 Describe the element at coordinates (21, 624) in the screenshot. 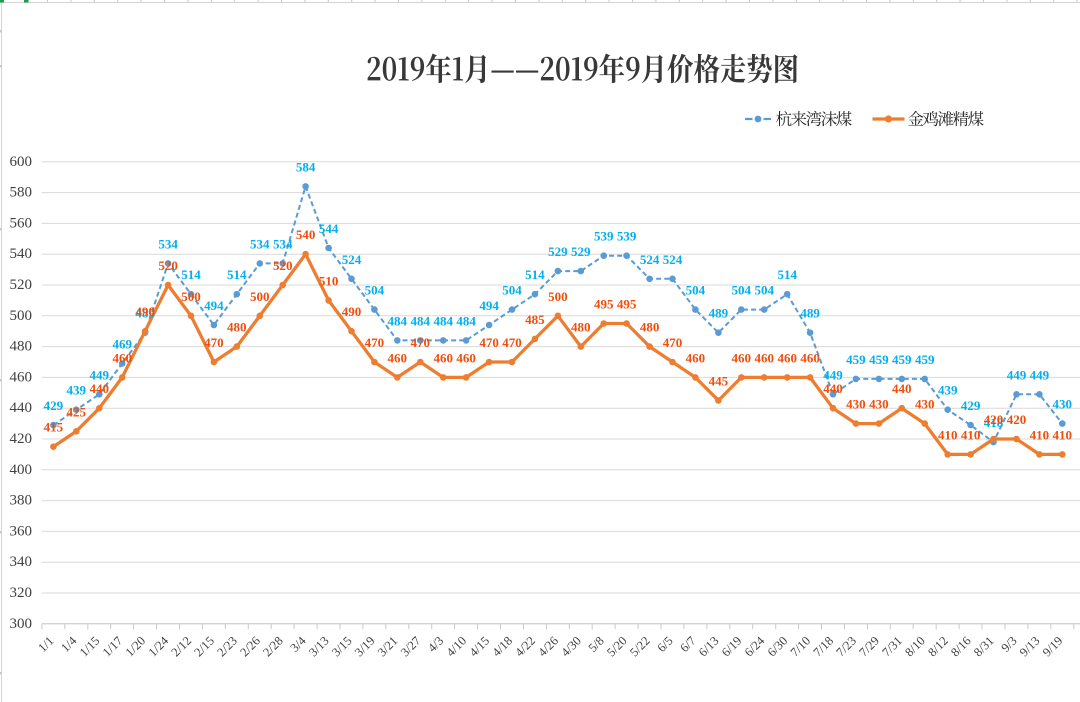

I see `svg-text: 300` at that location.